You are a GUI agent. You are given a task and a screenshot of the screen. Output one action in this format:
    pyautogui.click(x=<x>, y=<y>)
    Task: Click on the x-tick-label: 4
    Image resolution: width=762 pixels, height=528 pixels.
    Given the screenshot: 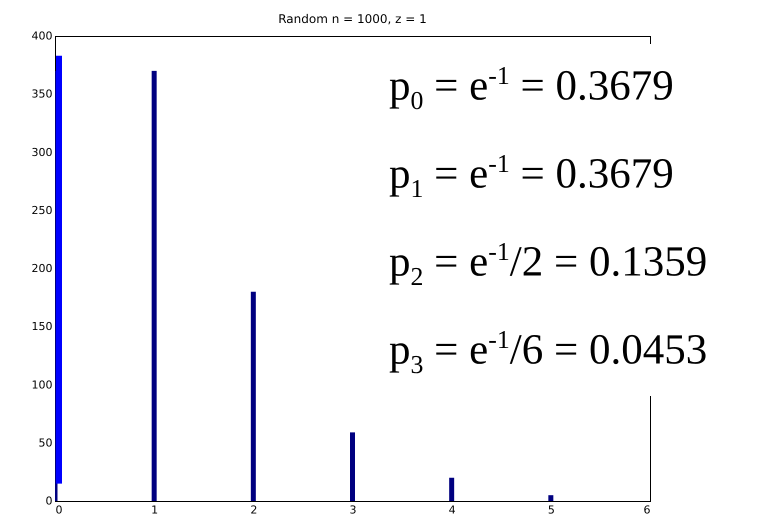 What is the action you would take?
    pyautogui.click(x=452, y=510)
    